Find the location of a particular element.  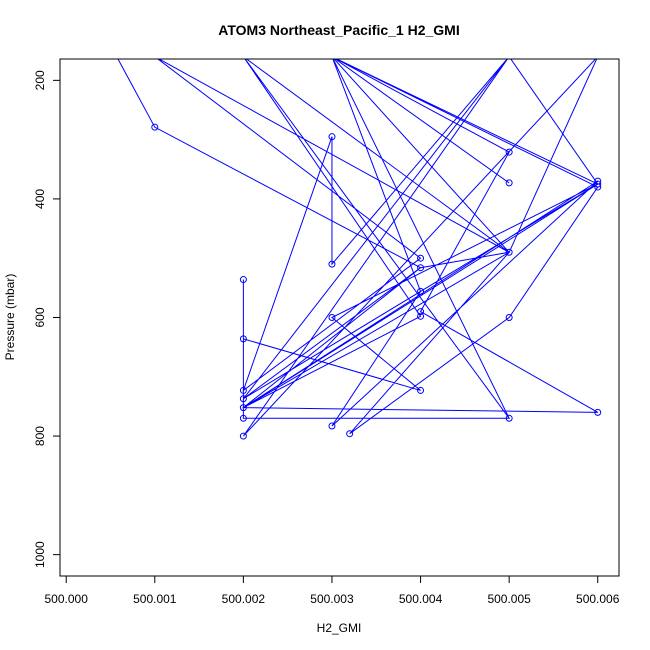

x-tick-label: 500.006 is located at coordinates (598, 599).